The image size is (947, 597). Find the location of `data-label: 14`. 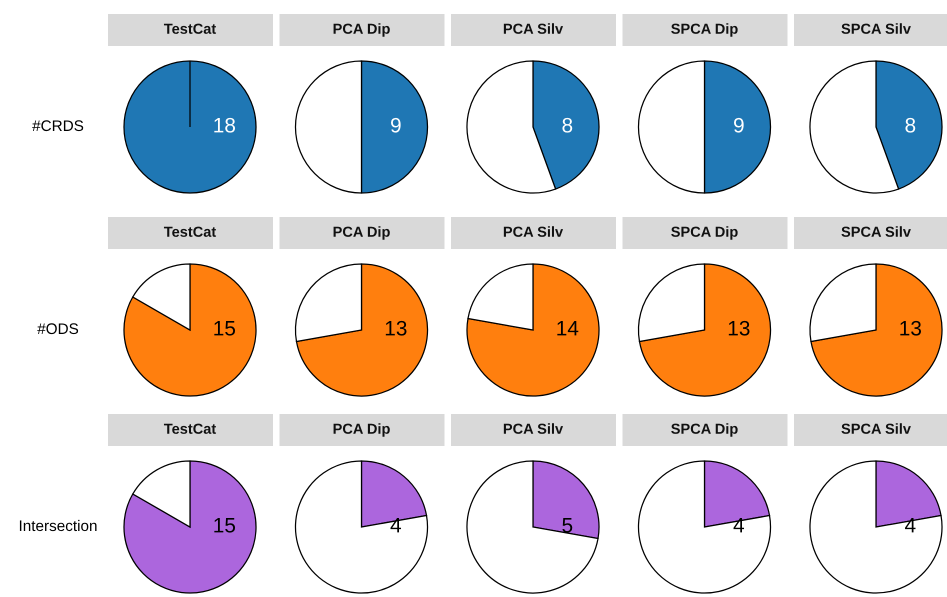

data-label: 14 is located at coordinates (567, 328).